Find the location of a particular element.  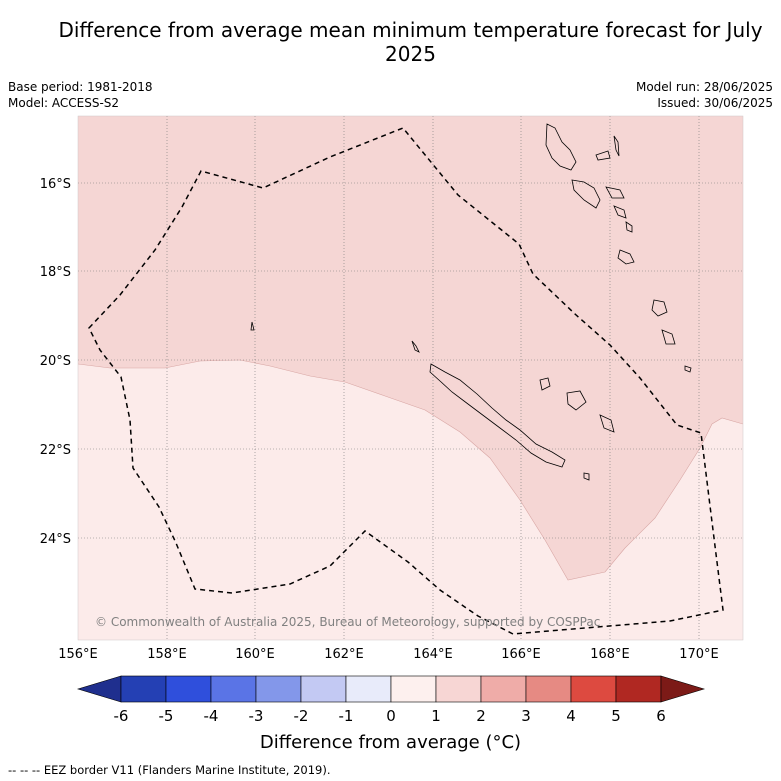

model-text: Model: ACCESS-S2 is located at coordinates (64, 103).